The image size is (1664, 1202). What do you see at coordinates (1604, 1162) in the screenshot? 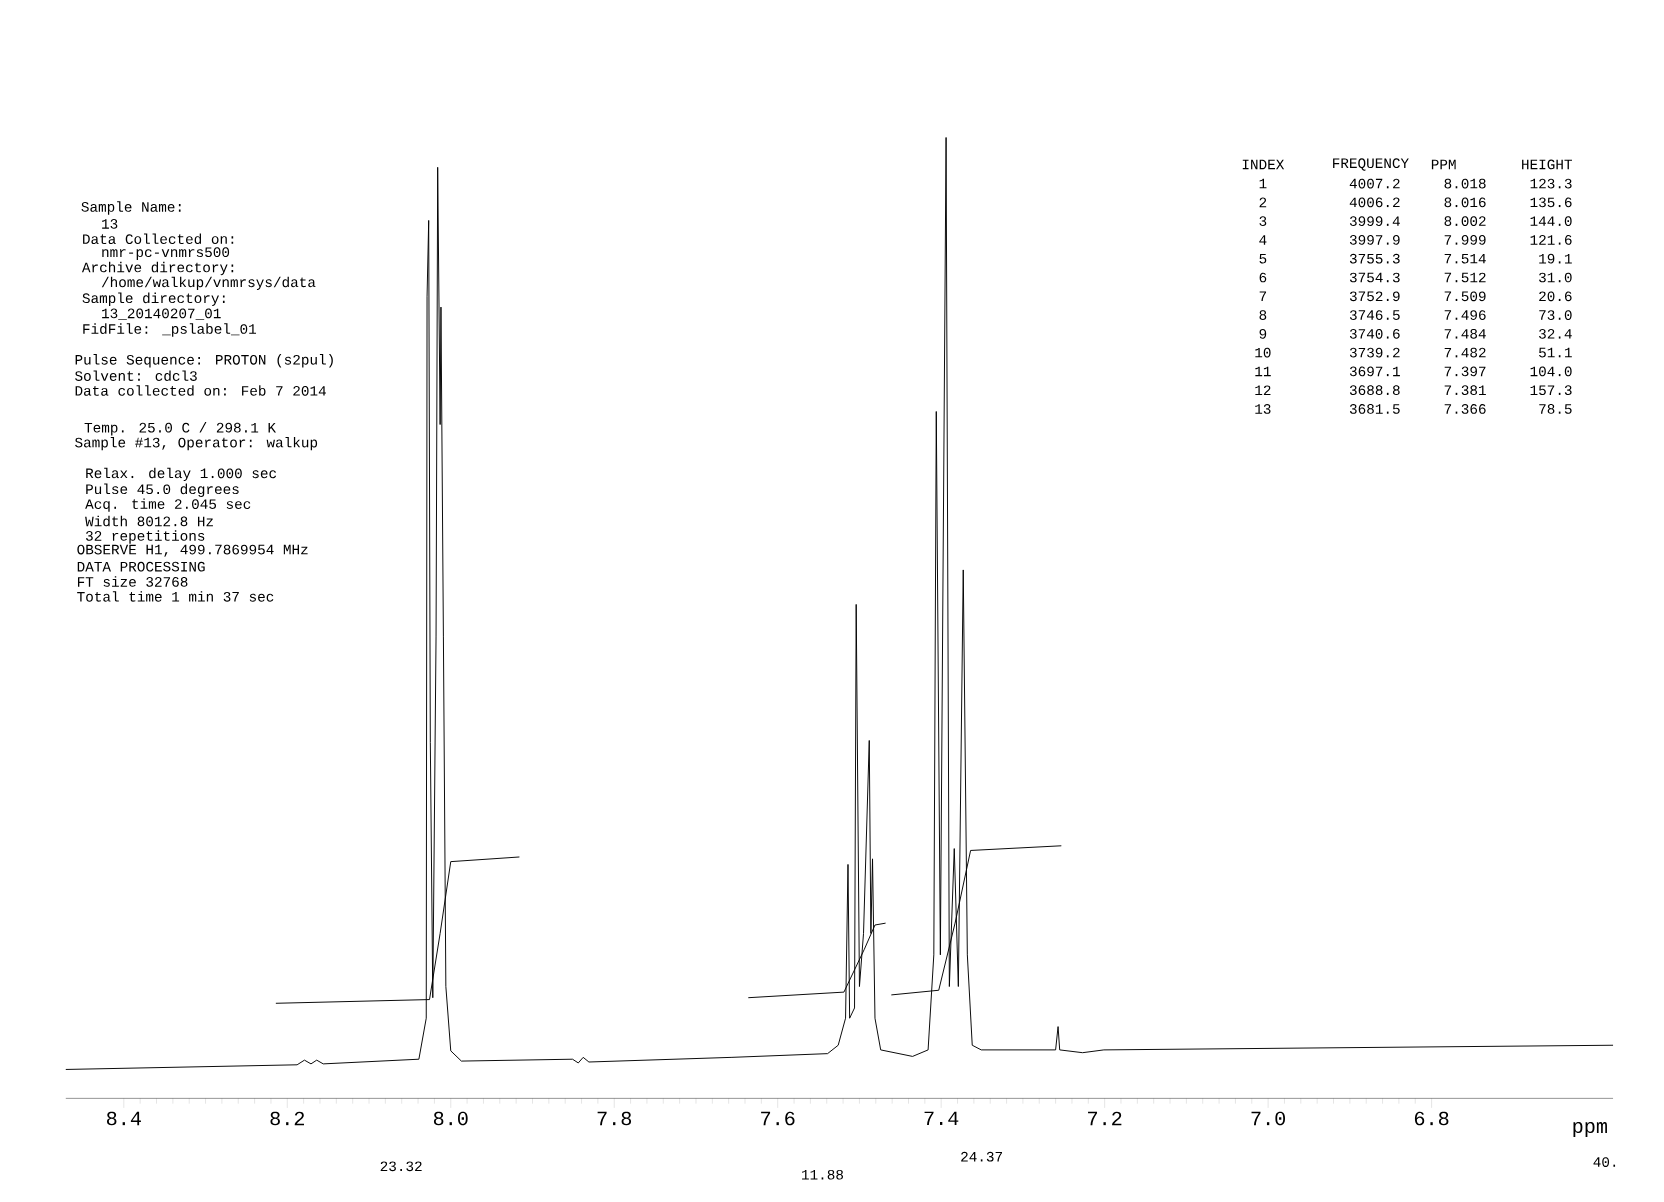
I see `text: 40.` at bounding box center [1604, 1162].